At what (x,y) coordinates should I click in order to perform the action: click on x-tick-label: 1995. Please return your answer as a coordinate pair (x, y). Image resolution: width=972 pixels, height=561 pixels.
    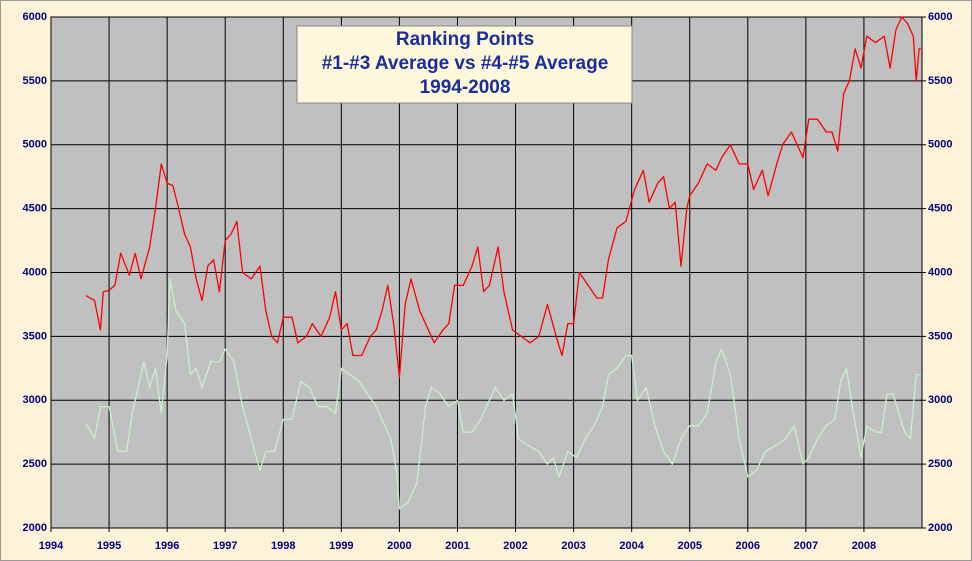
    Looking at the image, I should click on (109, 546).